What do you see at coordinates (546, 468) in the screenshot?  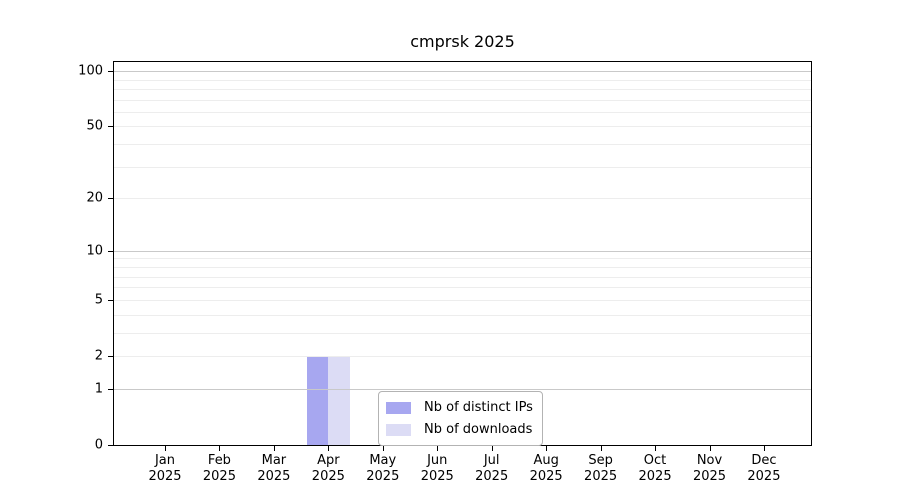 I see `x-tick-label: Aug 2025` at bounding box center [546, 468].